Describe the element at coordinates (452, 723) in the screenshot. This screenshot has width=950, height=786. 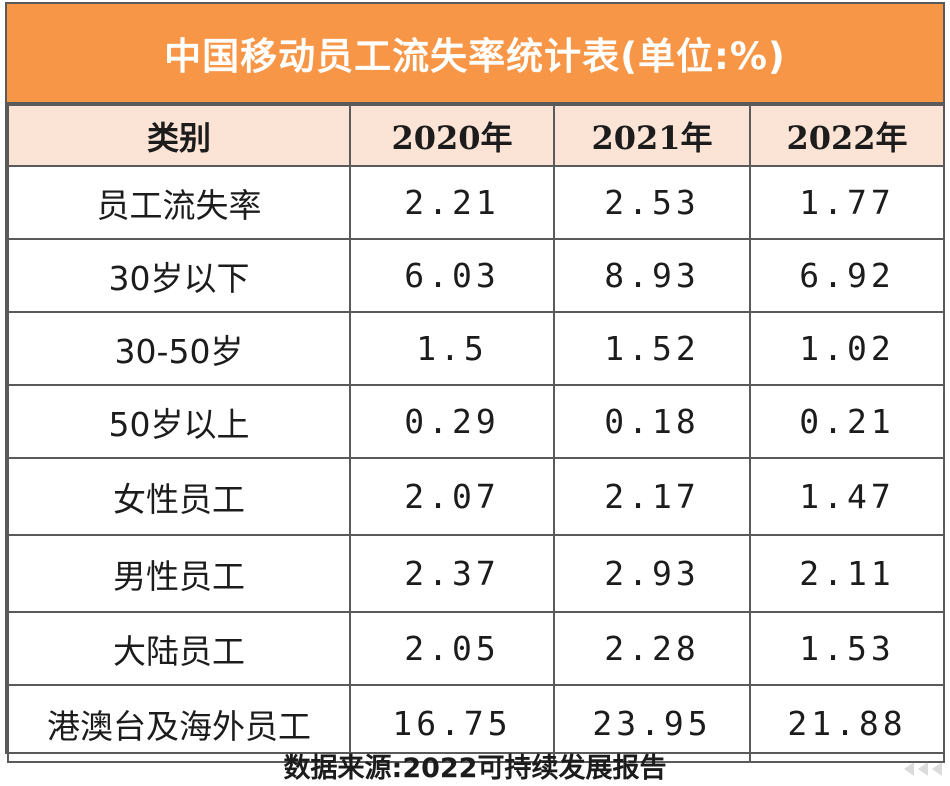
I see `cell-2020: 16.75` at that location.